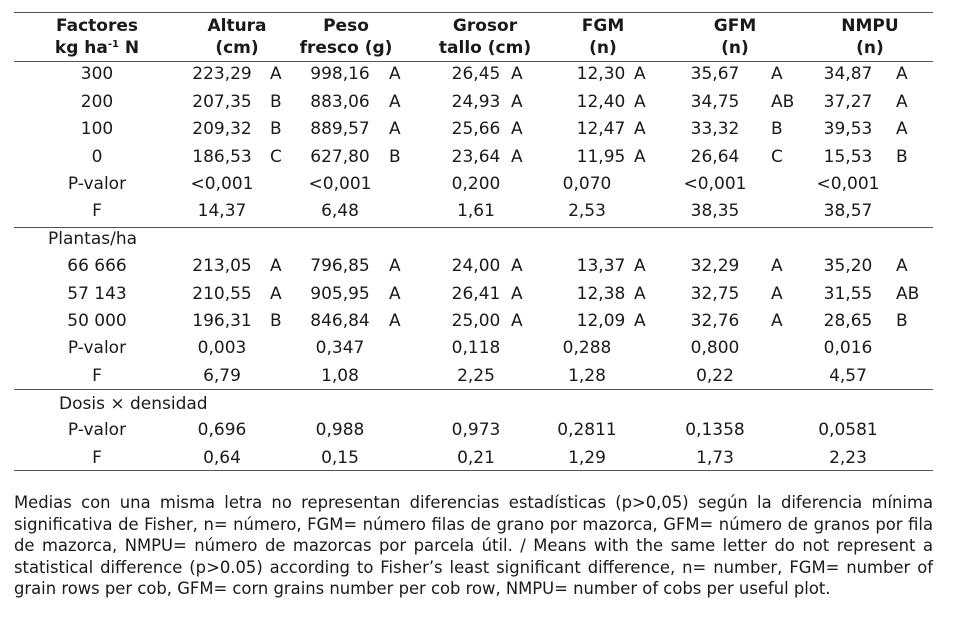  I want to click on table-cell-value: 32,29, so click(715, 266).